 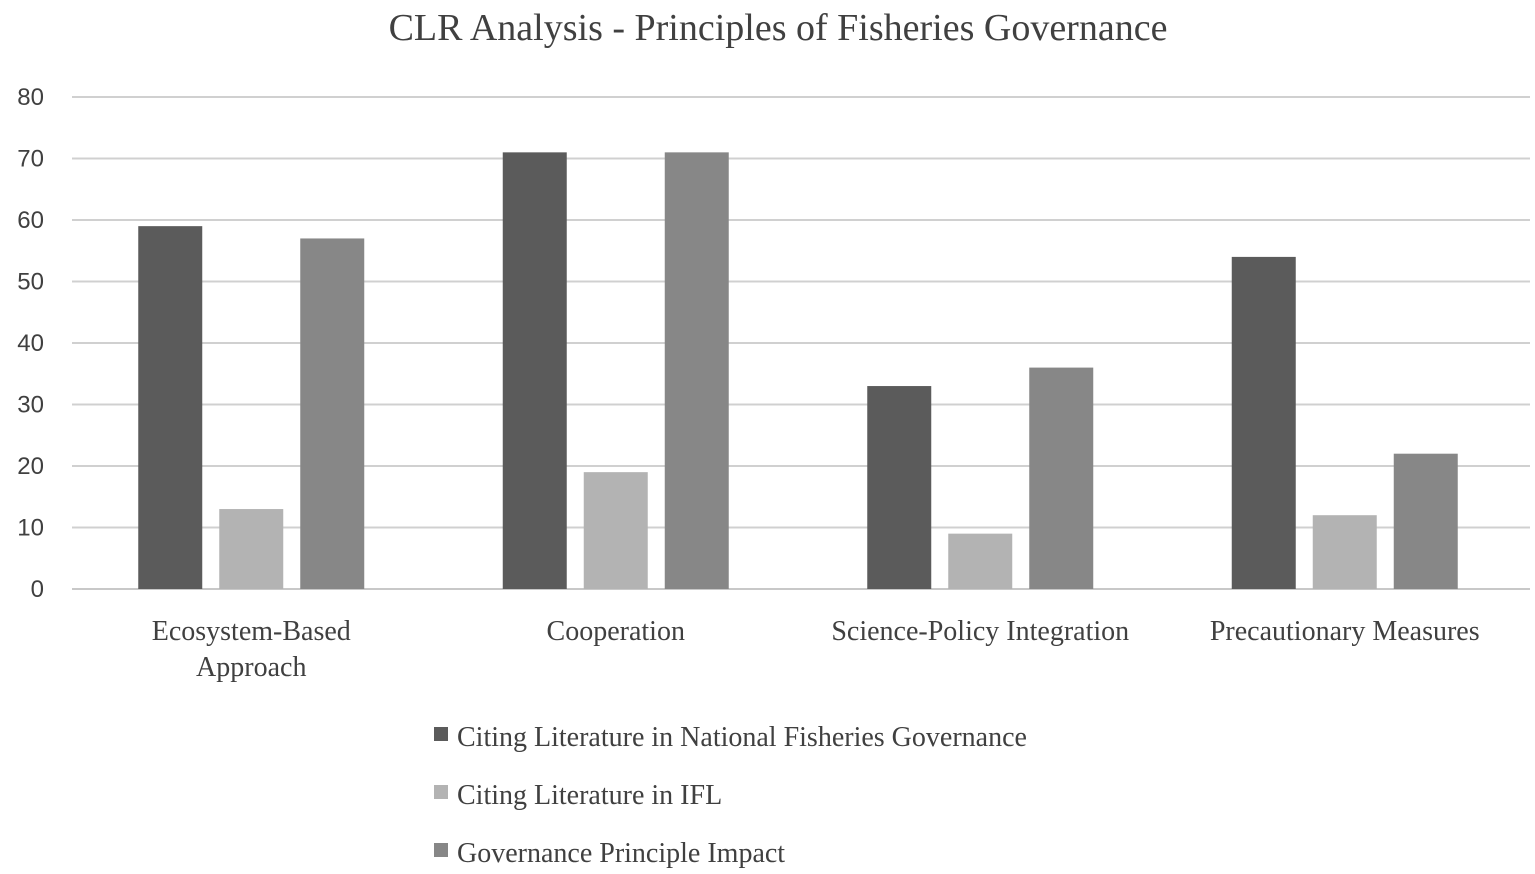 What do you see at coordinates (30, 528) in the screenshot?
I see `y-tick-label: 10` at bounding box center [30, 528].